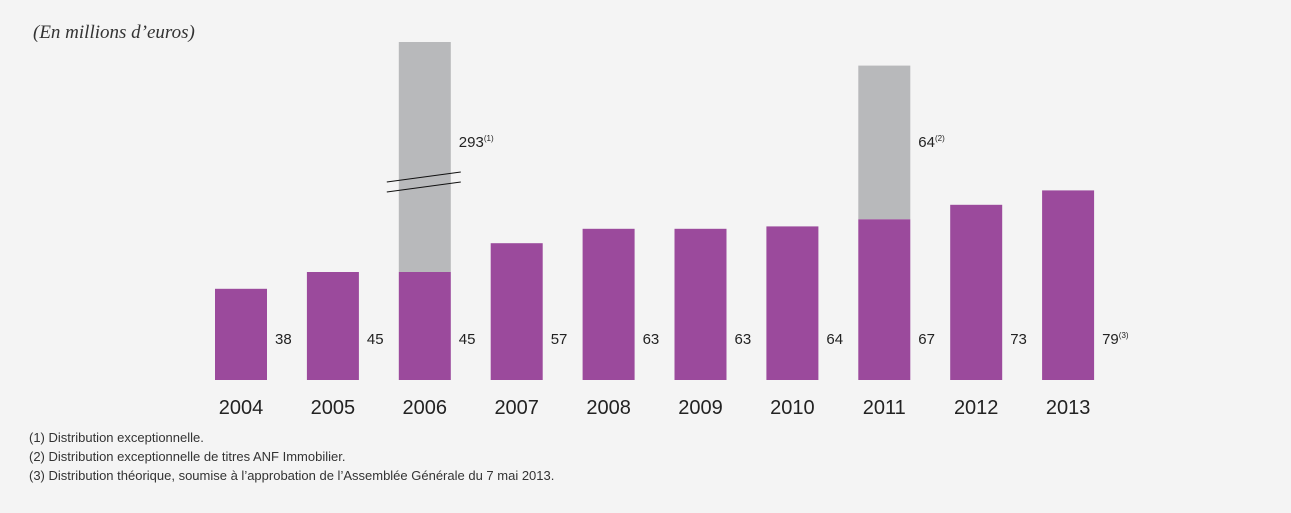 The image size is (1291, 513). I want to click on bar-base-2007, so click(516, 311).